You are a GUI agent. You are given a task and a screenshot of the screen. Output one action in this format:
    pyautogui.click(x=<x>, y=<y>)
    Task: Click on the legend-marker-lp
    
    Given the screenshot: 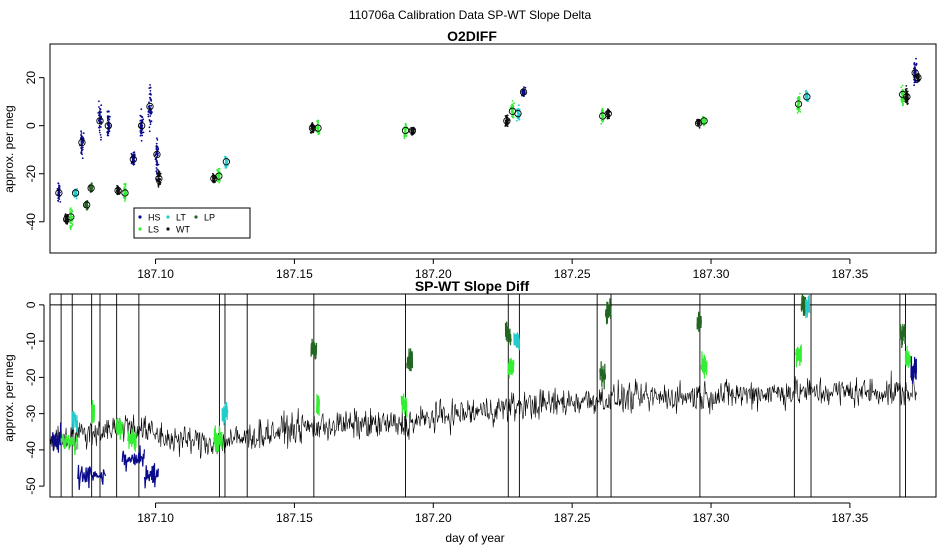 What is the action you would take?
    pyautogui.click(x=196, y=217)
    